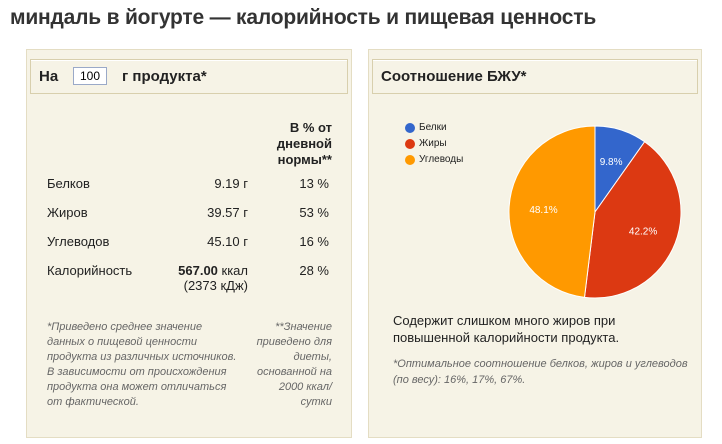  I want to click on nutrient-amount: 45.10 г, so click(227, 241).